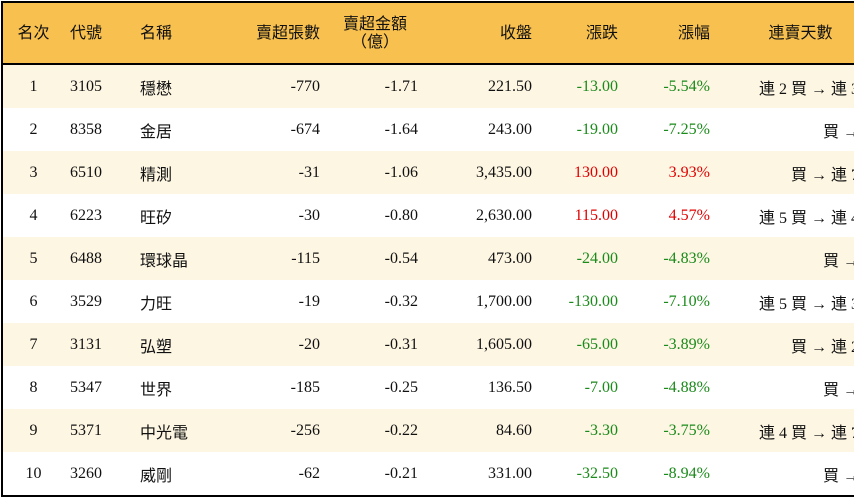  Describe the element at coordinates (33, 258) in the screenshot. I see `cell-rank: 5` at that location.